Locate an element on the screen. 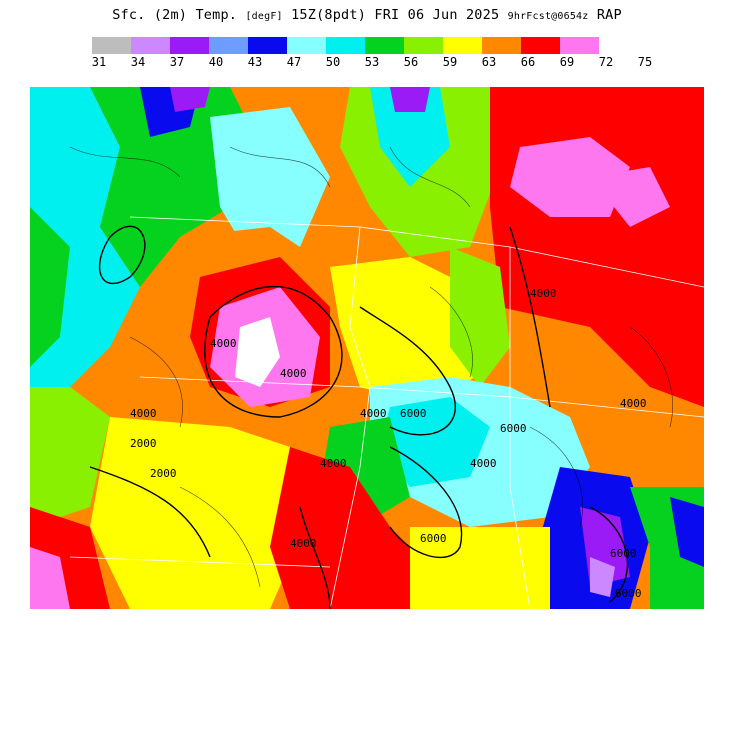 This screenshot has height=734, width=734. colorbar-tick-label: 66 is located at coordinates (528, 62).